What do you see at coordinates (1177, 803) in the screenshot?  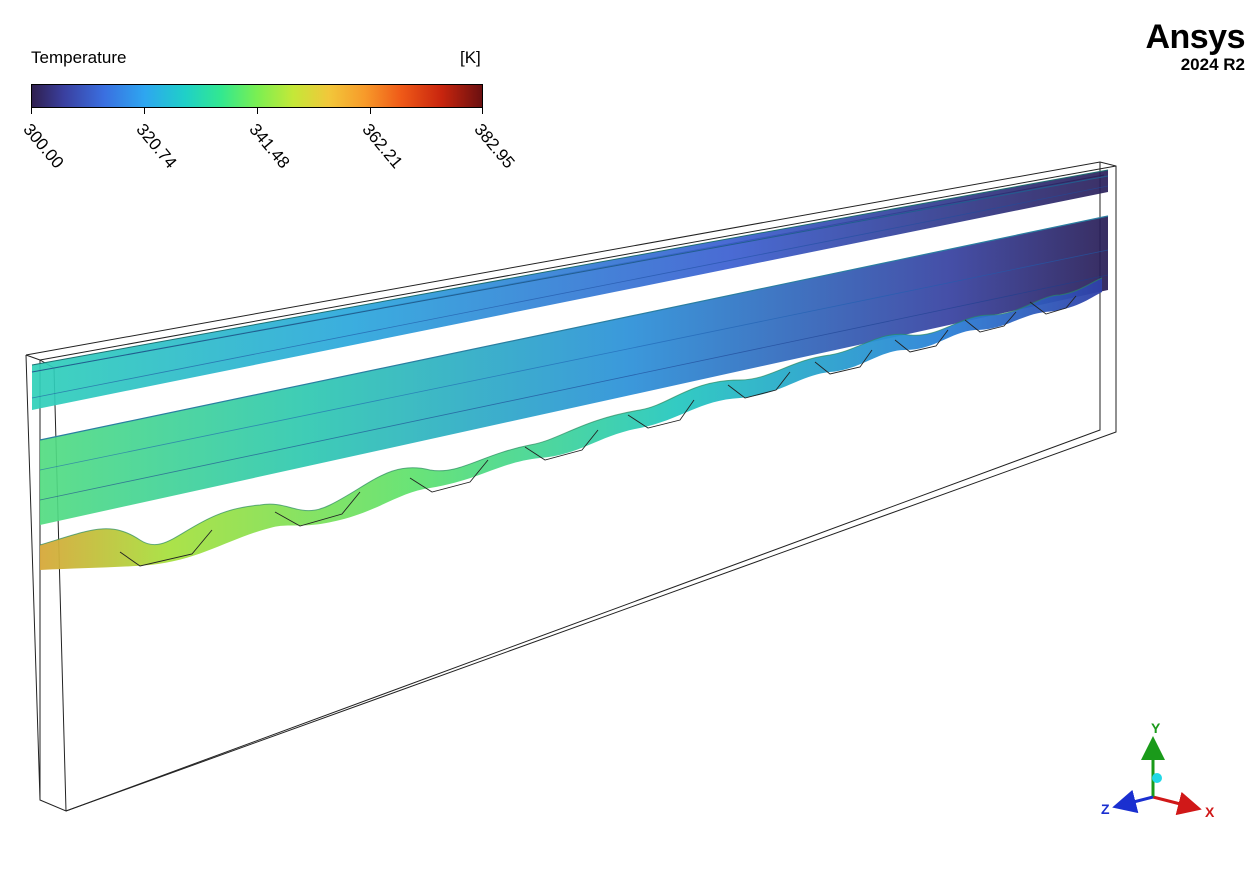 I see `x-axis-arrow` at bounding box center [1177, 803].